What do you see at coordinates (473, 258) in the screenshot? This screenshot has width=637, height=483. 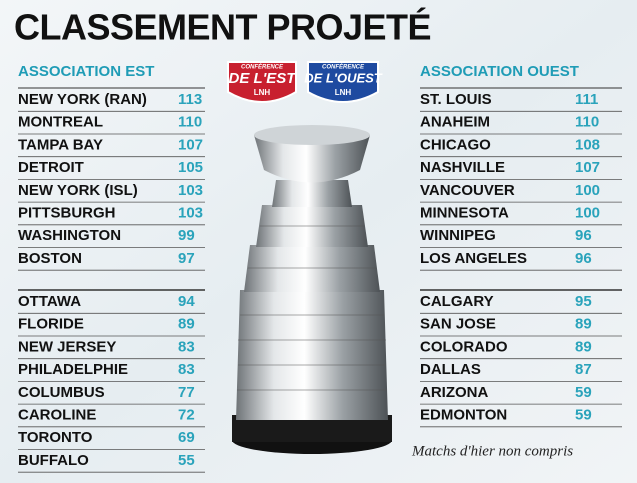 I see `team-name: LOS ANGELES` at bounding box center [473, 258].